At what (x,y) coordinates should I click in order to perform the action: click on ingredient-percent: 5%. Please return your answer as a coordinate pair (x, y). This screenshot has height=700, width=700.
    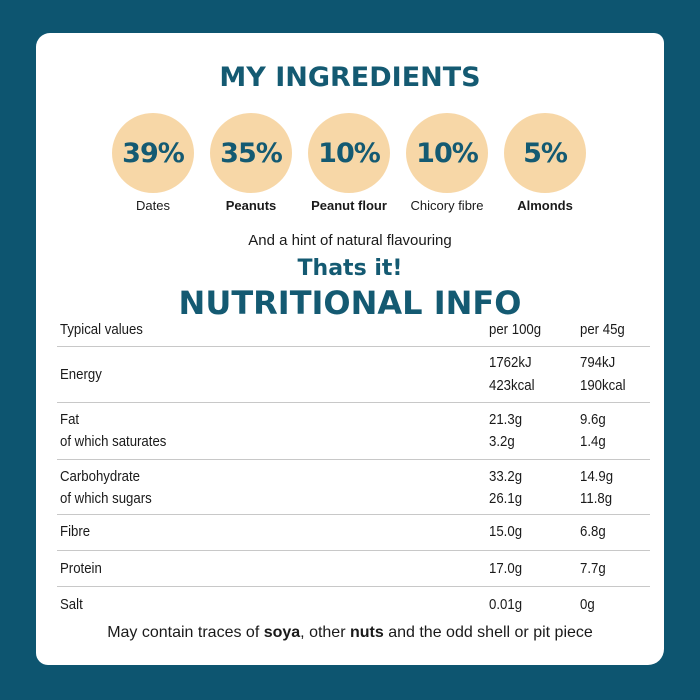
    Looking at the image, I should click on (545, 153).